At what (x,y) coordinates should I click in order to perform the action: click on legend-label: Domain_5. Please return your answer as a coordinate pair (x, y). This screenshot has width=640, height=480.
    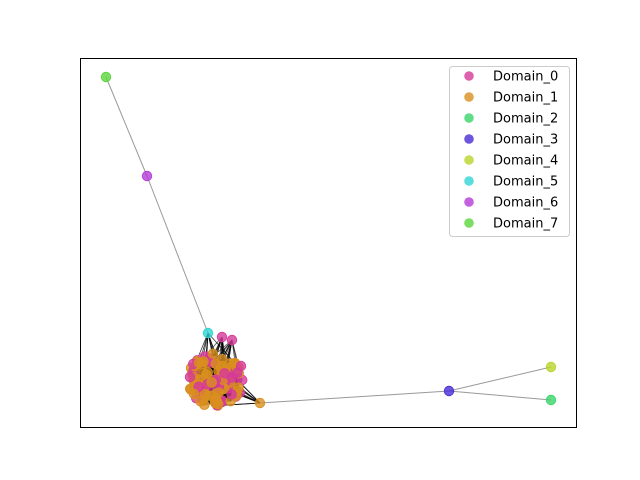
    Looking at the image, I should click on (525, 182).